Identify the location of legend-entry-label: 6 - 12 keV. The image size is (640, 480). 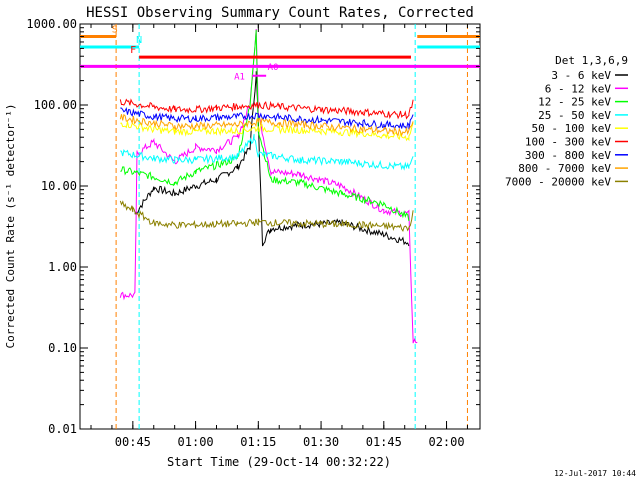
(578, 88).